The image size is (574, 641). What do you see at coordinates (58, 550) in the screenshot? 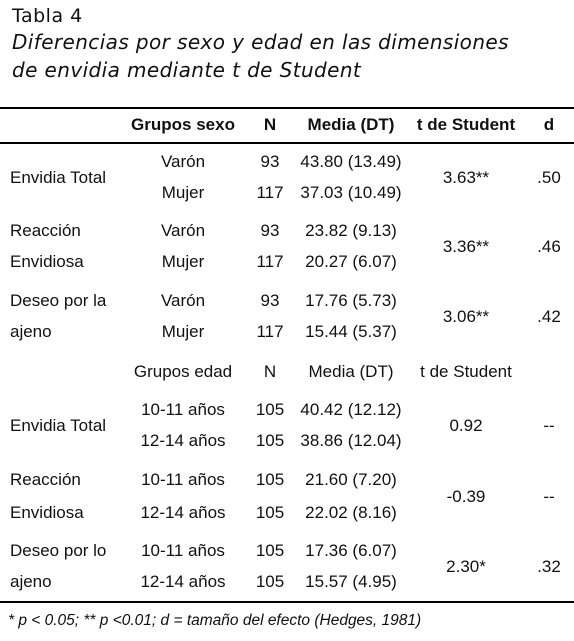
I see `dimension-label: Deseo por lo` at bounding box center [58, 550].